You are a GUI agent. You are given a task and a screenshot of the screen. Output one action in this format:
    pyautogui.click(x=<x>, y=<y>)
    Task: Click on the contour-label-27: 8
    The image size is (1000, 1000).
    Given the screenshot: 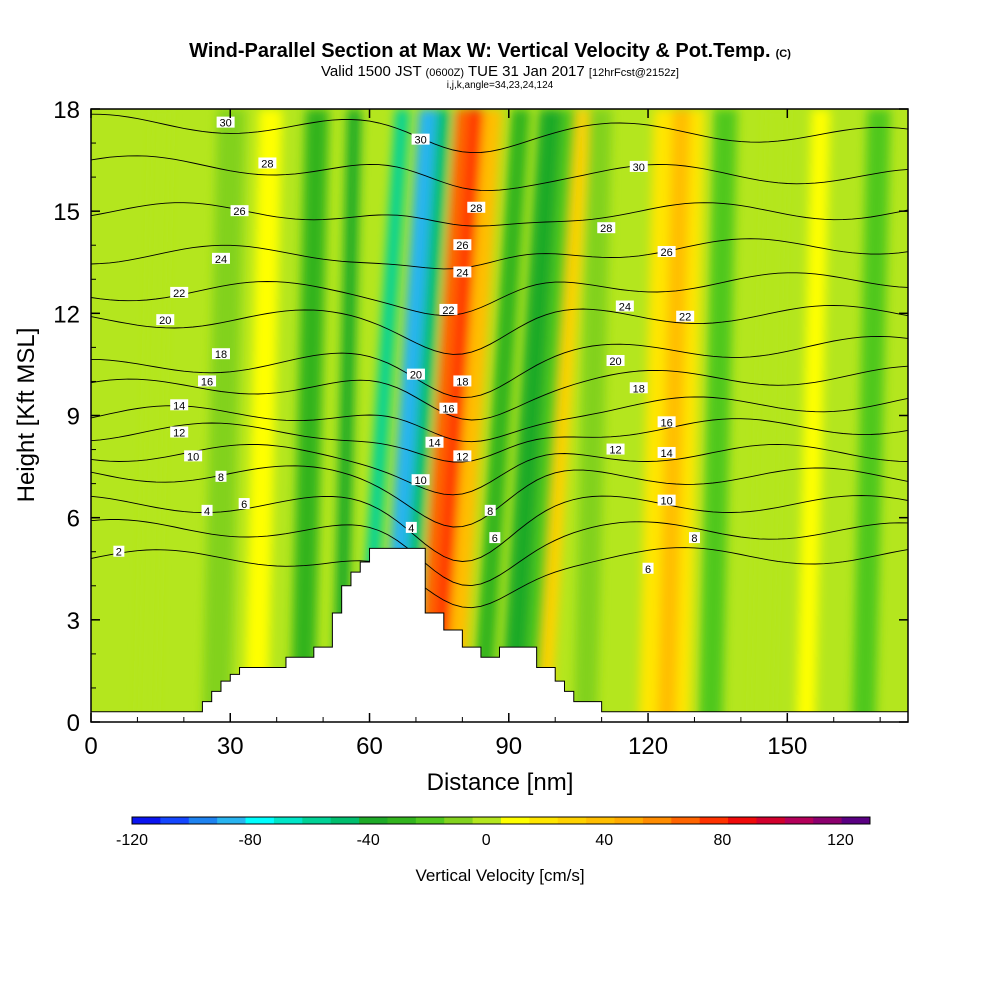 What is the action you would take?
    pyautogui.click(x=490, y=512)
    